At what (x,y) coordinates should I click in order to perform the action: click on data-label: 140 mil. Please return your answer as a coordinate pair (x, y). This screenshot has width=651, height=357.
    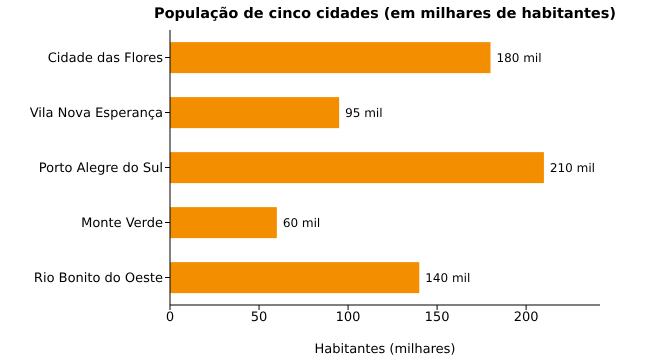
    Looking at the image, I should click on (447, 277).